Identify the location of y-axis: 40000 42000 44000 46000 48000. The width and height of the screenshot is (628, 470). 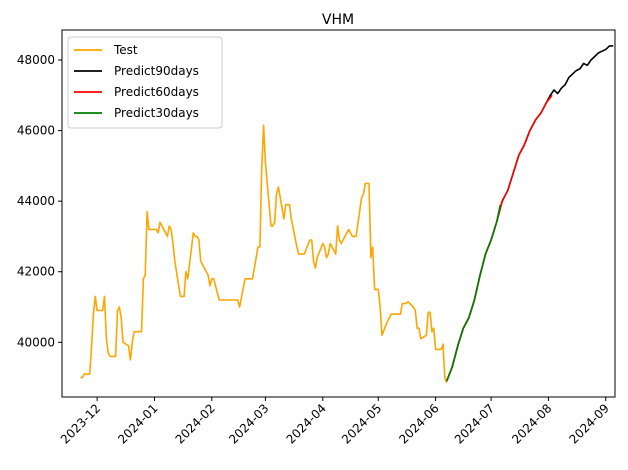
(39, 201).